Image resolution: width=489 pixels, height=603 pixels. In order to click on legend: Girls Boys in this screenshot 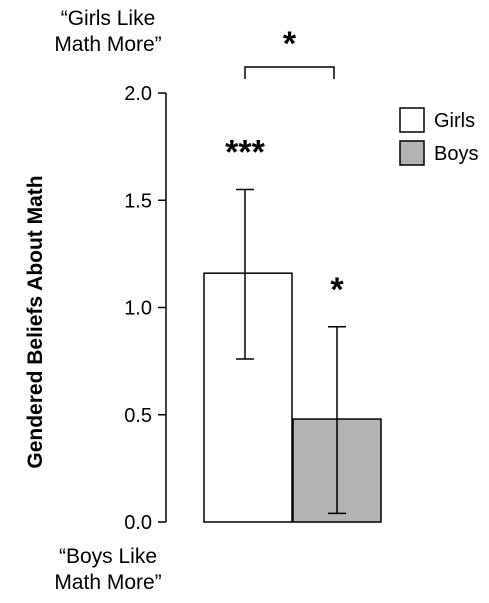, I will do `click(438, 136)`.